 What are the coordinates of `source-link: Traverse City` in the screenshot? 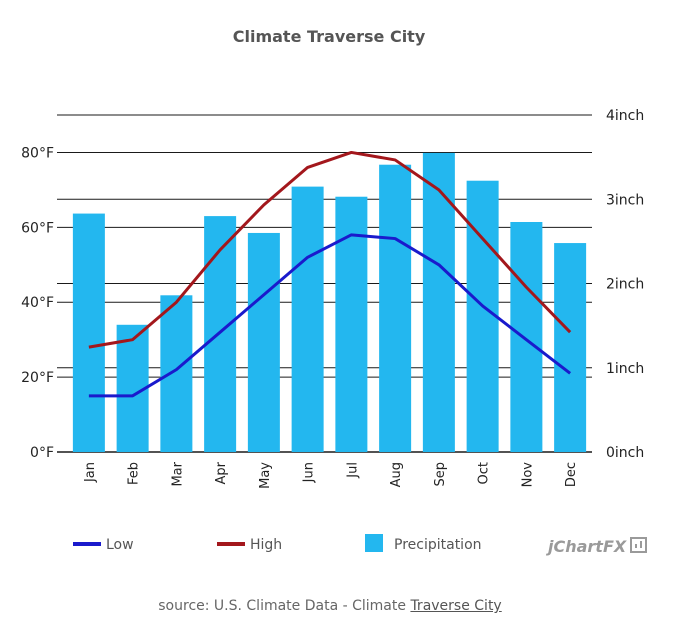 It's located at (456, 606).